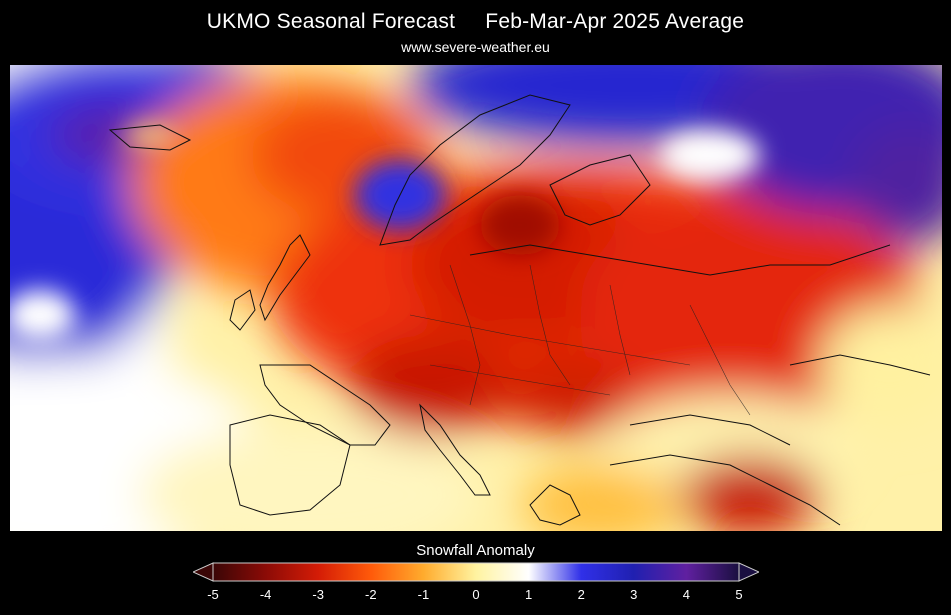 The image size is (951, 615). What do you see at coordinates (739, 594) in the screenshot?
I see `colorbar-tick-label: 5` at bounding box center [739, 594].